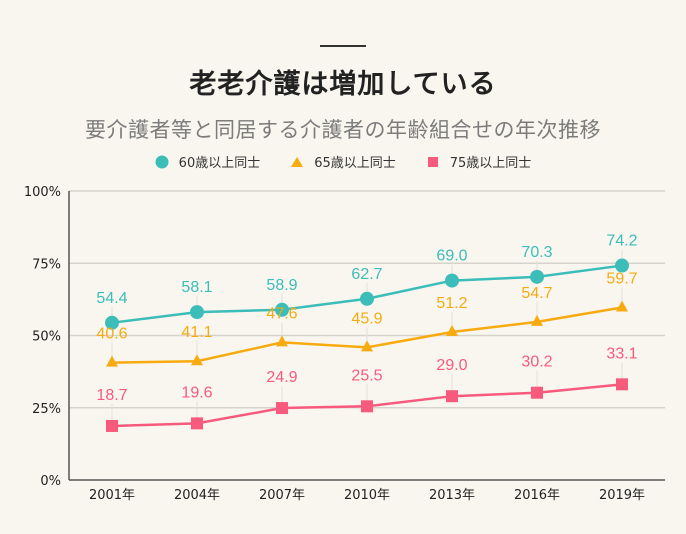 The height and width of the screenshot is (534, 686). Describe the element at coordinates (622, 495) in the screenshot. I see `x-tick-label: 2019年` at that location.